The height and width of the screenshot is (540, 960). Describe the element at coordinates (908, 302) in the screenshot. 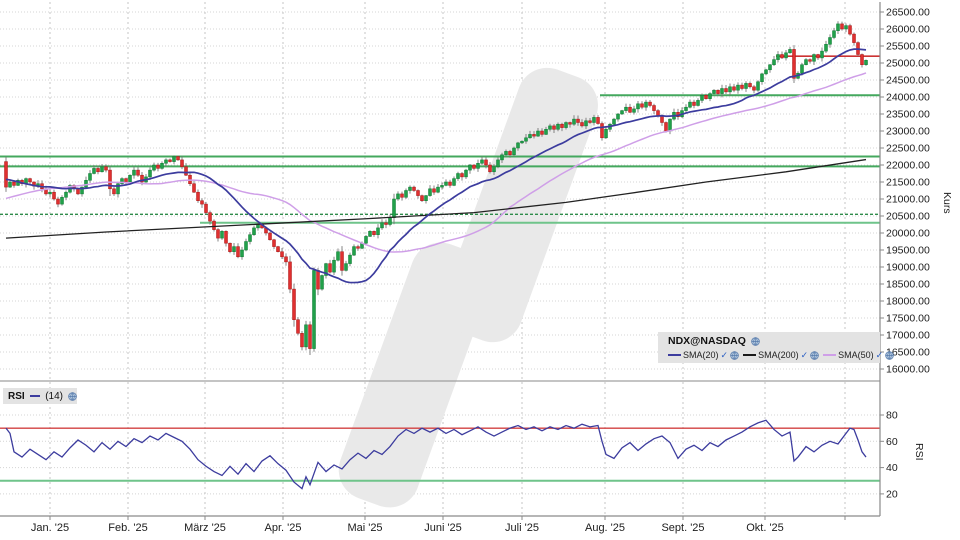

I see `price-axis-label: 18000.00` at that location.